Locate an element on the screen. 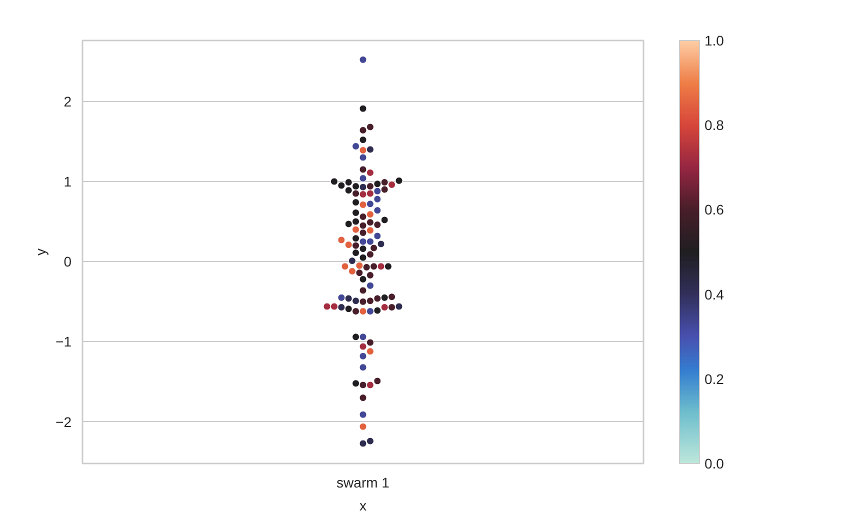  y-axis-title: y is located at coordinates (40, 252).